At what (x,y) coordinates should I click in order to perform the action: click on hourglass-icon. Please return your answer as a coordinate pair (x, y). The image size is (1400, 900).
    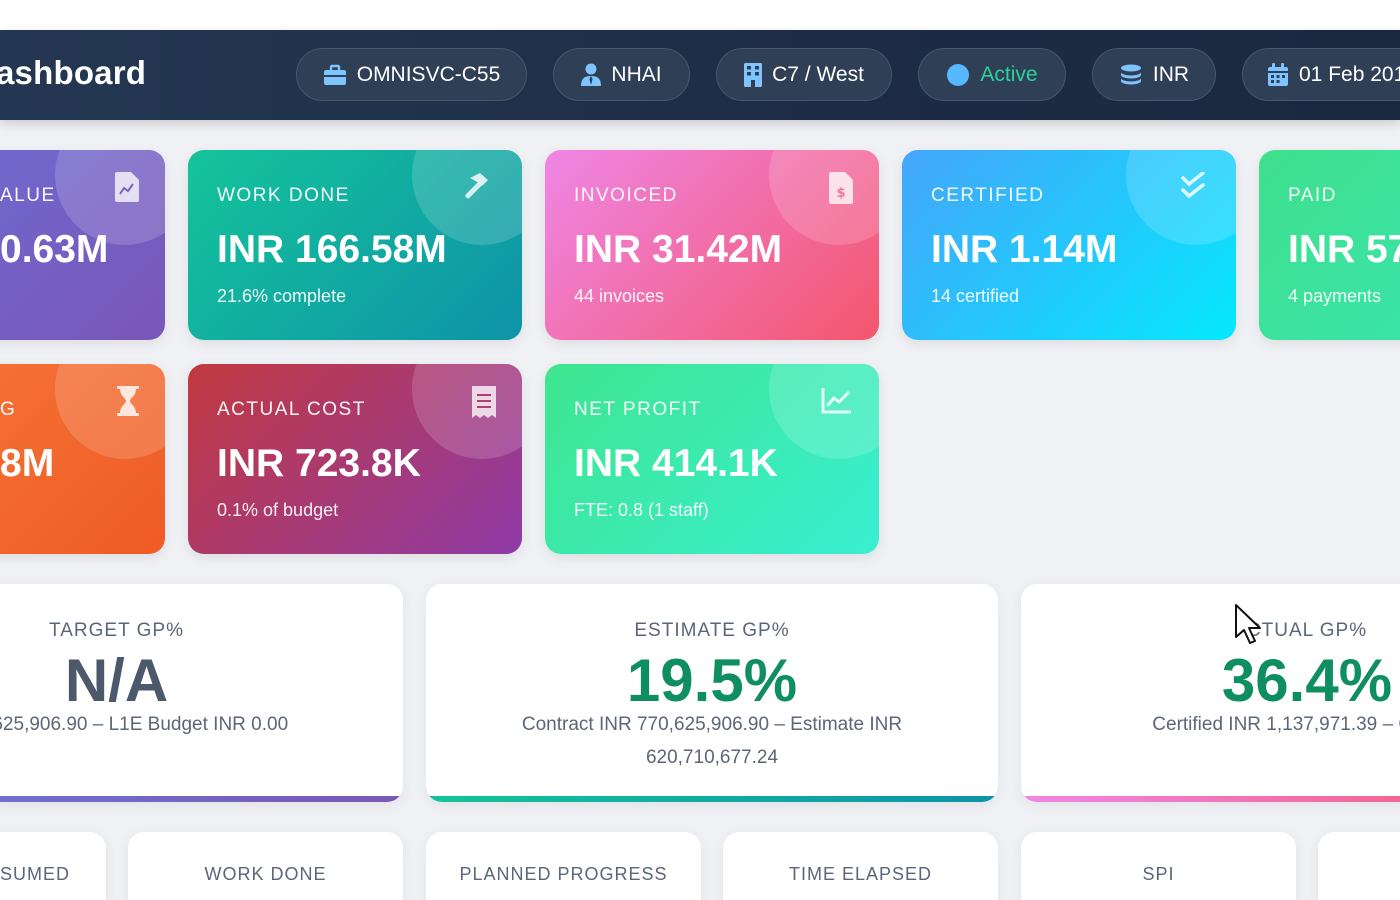
    Looking at the image, I should click on (128, 401).